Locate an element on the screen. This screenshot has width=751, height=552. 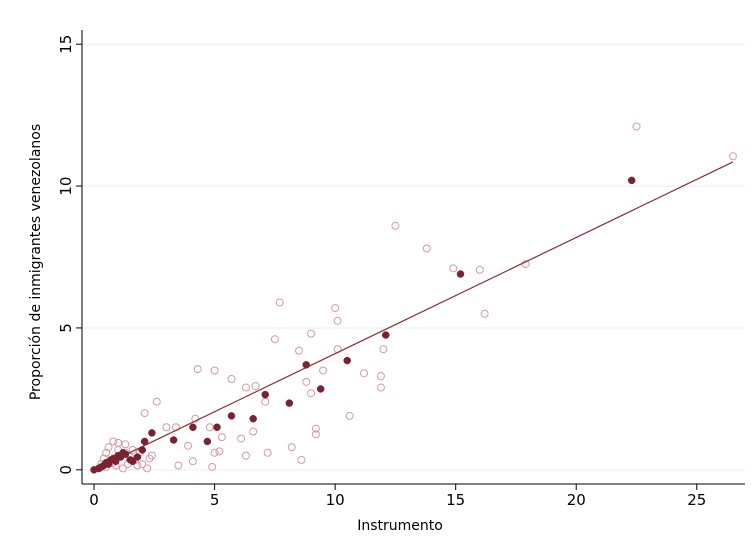
y-tick-label: 0 is located at coordinates (66, 470).